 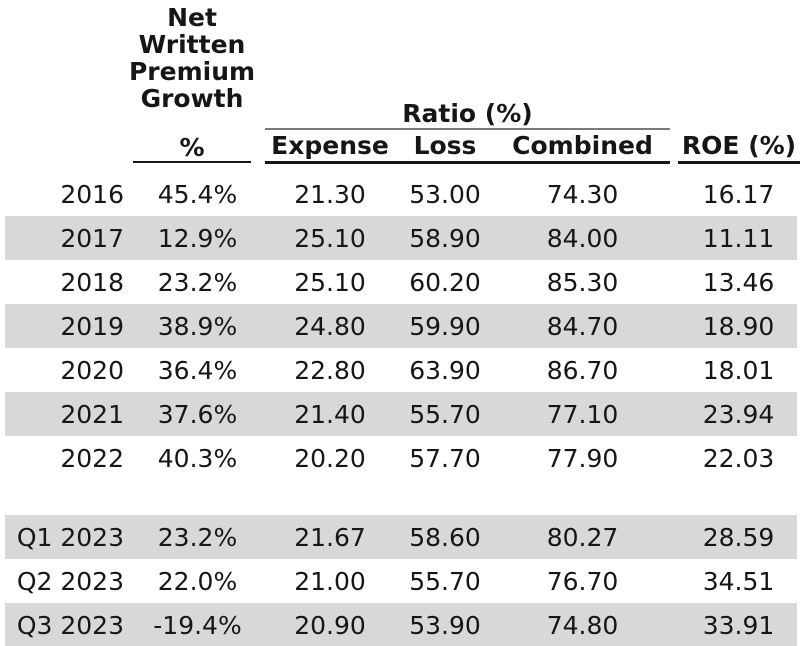 What do you see at coordinates (401, 537) in the screenshot?
I see `table-row-q1-2023: Q1 2023 23.2% 21.67 58.60 80.27 28.59` at bounding box center [401, 537].